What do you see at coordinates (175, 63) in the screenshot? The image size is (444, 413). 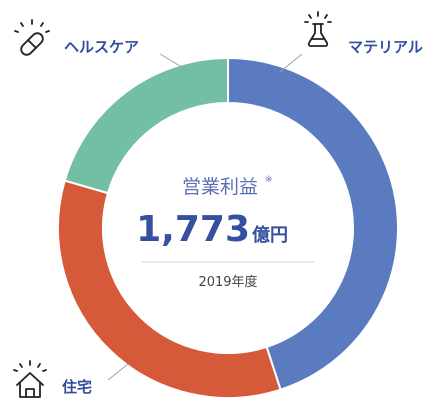 I see `leader-line-healthcare` at bounding box center [175, 63].